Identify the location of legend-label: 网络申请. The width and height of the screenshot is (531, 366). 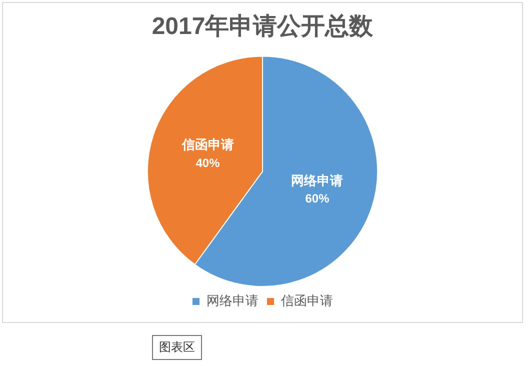
(232, 300).